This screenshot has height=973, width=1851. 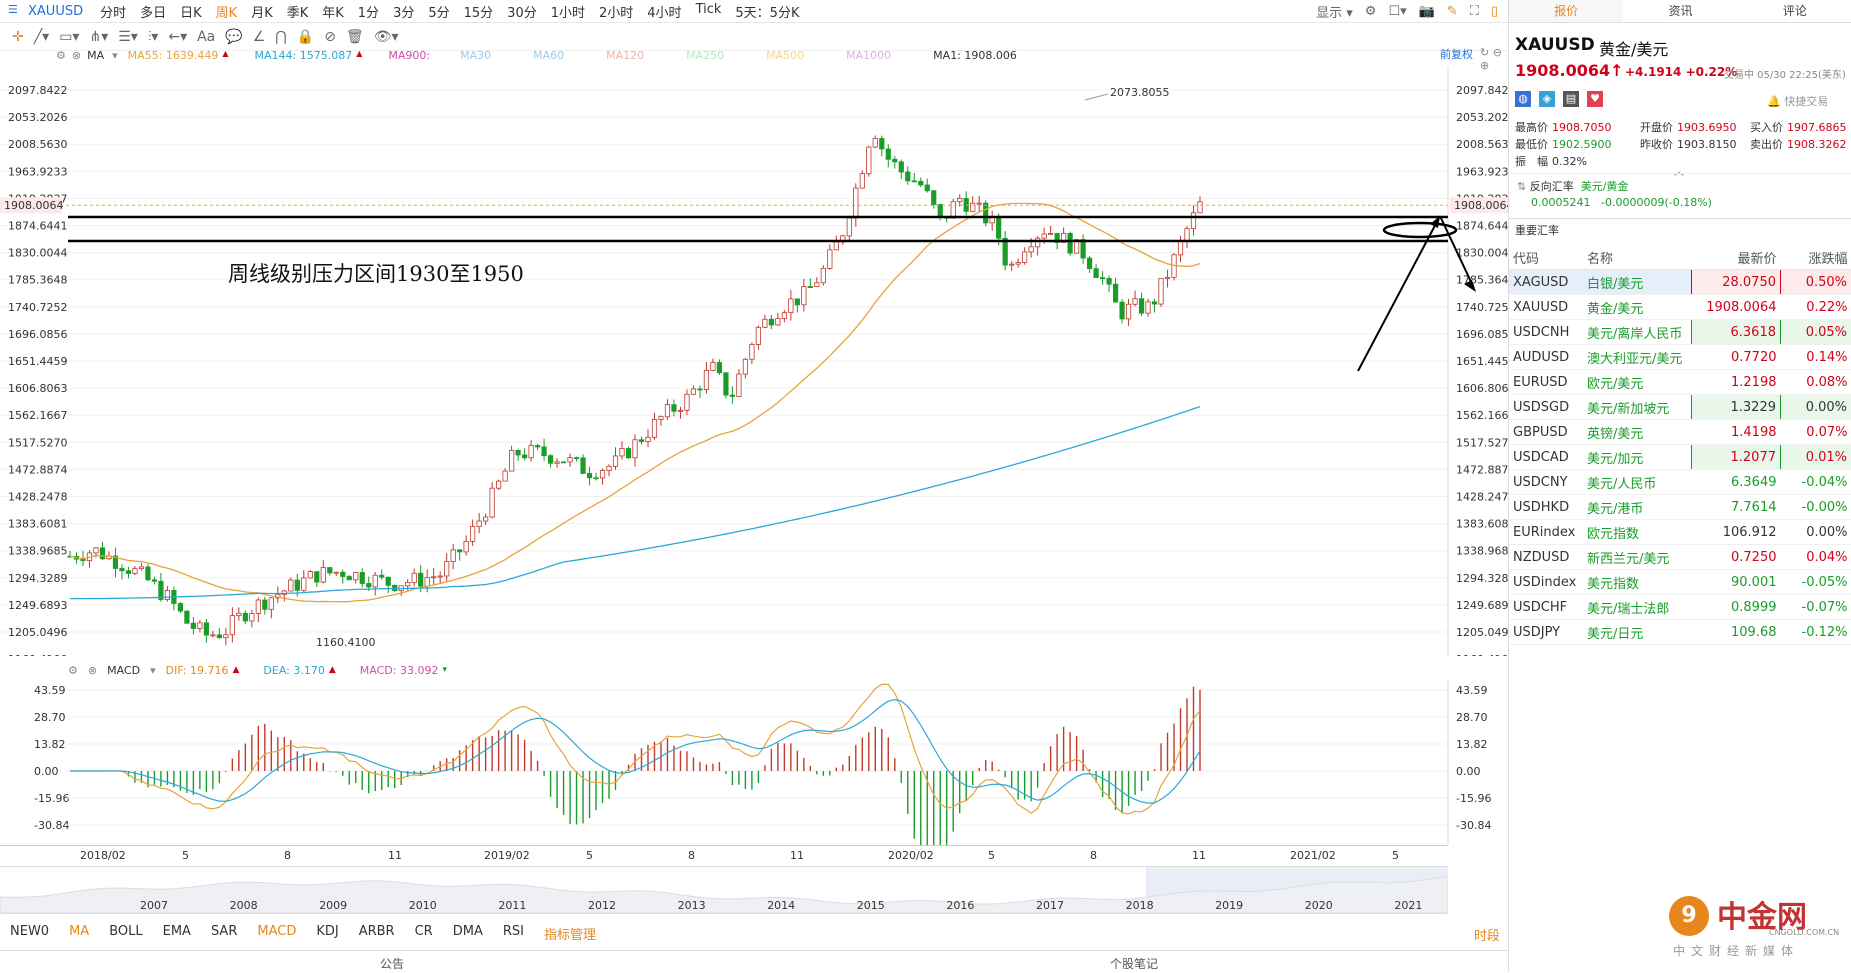 I want to click on quote-change-value: +4.1914, so click(x=1653, y=72).